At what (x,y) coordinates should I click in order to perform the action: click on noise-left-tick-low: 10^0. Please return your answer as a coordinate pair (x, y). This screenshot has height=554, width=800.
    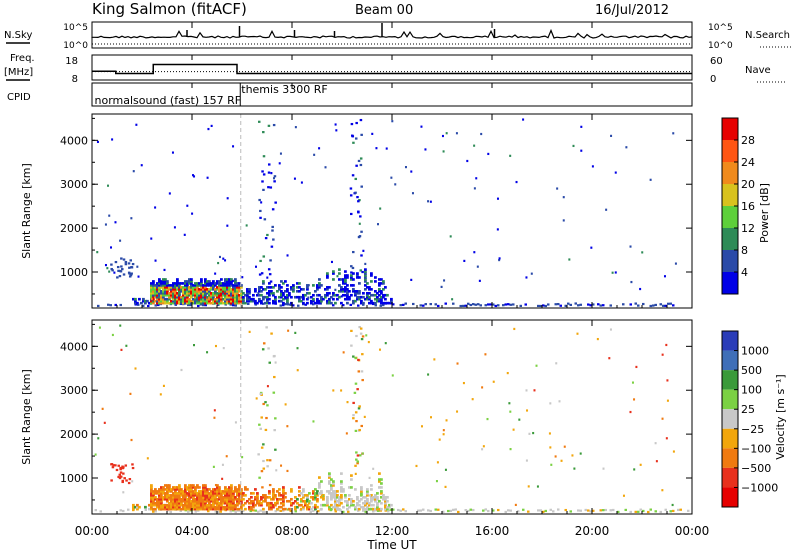
    Looking at the image, I should click on (75, 46).